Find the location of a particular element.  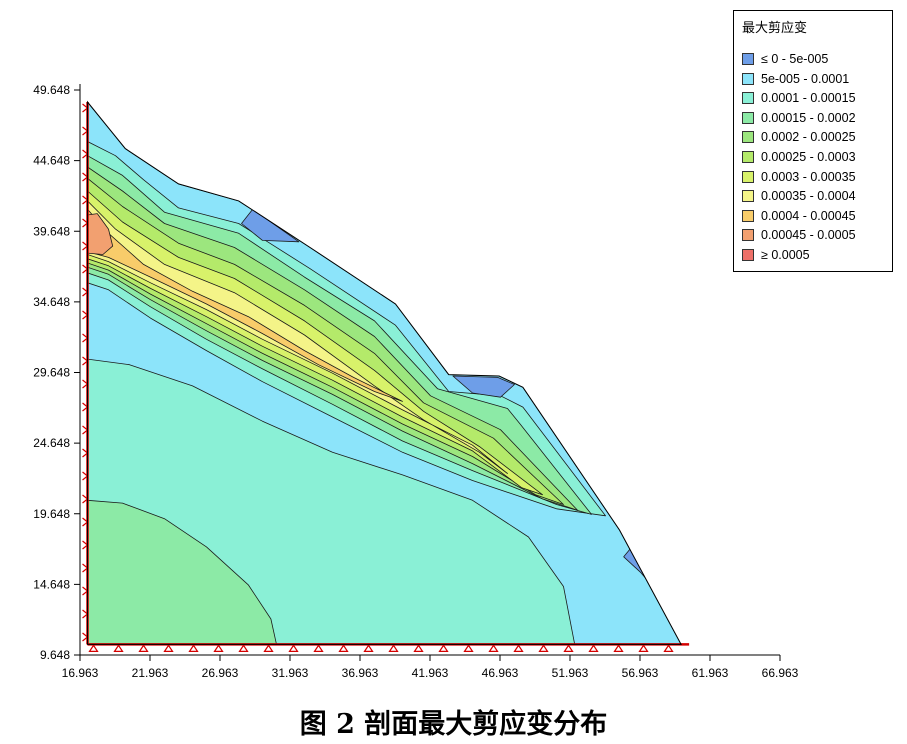

legend-entry: 0.0003 - 0.00035 is located at coordinates (799, 177).